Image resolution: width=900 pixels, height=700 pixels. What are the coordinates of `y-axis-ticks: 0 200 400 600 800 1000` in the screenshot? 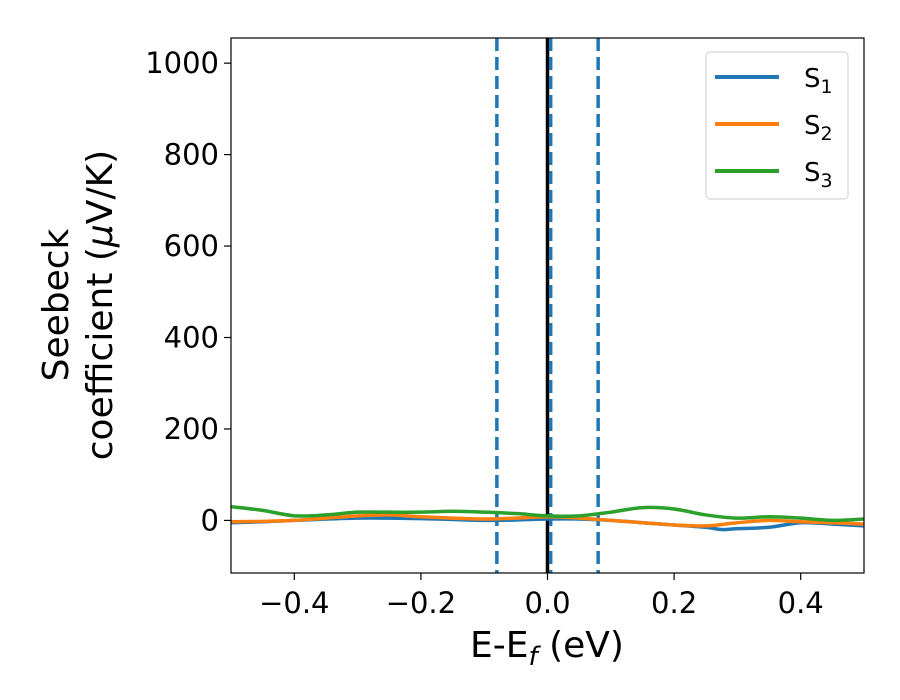 It's located at (188, 291).